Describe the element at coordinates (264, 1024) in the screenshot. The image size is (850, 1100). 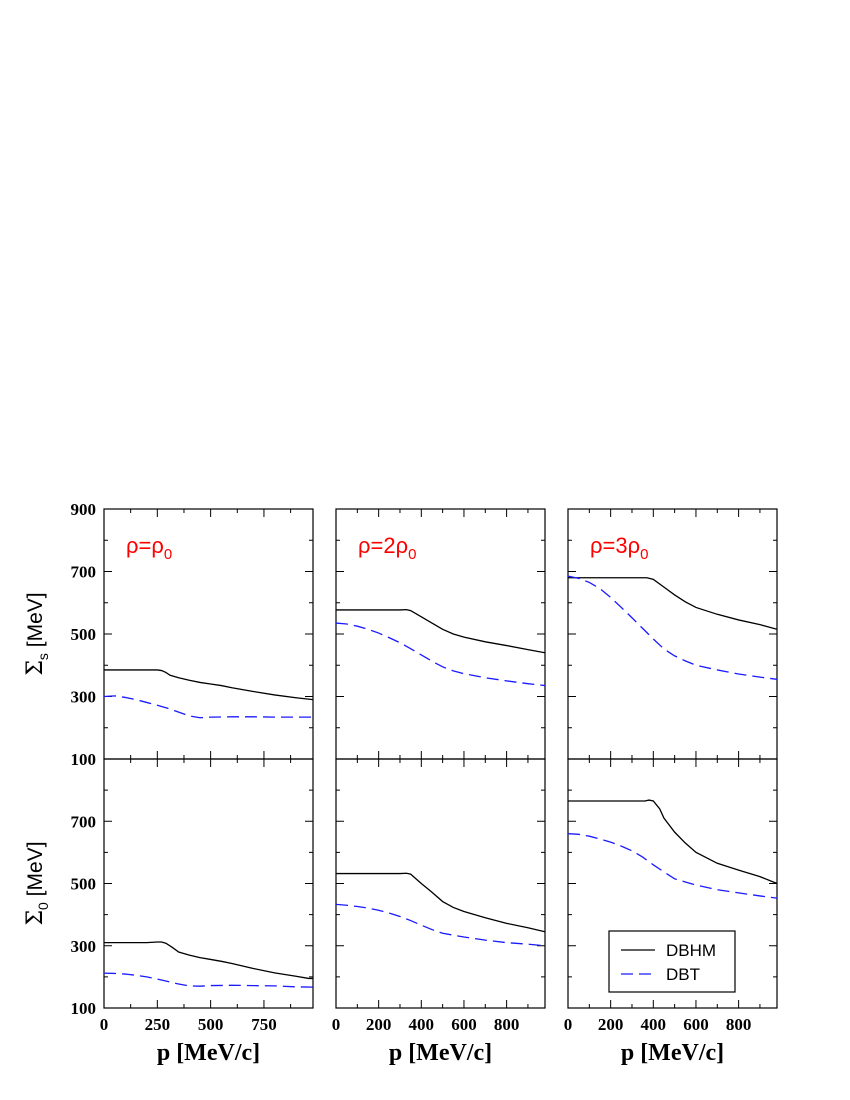
I see `x-tick-label: 750` at that location.